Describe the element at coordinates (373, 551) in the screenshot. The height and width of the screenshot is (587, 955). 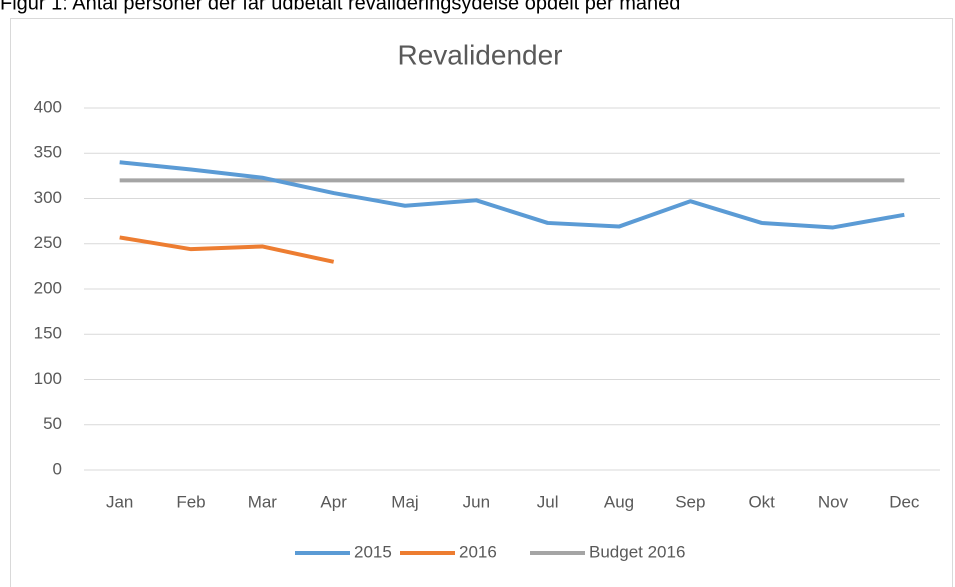
I see `legend-label: 2015` at that location.